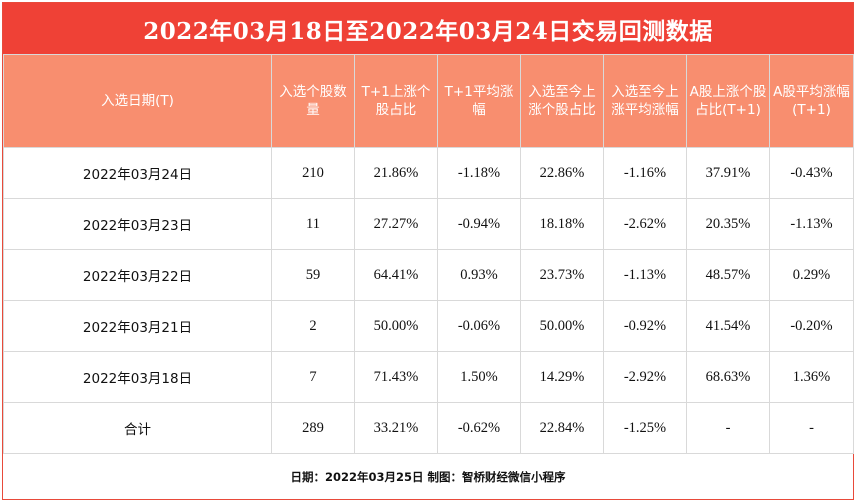  Describe the element at coordinates (645, 101) in the screenshot. I see `col-header-since-avg-change: 入选至今上涨平均涨幅` at that location.